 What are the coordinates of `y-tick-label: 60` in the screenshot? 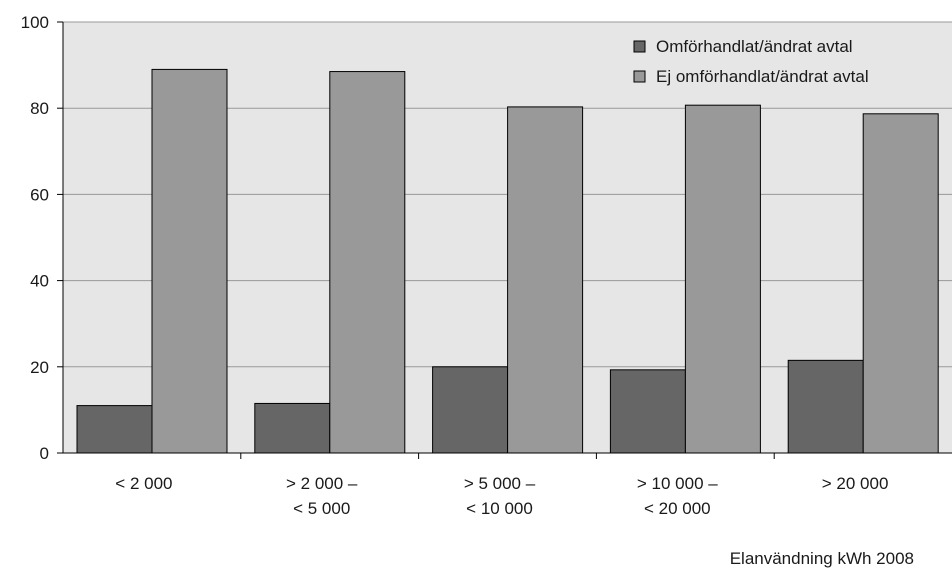 It's located at (39, 194).